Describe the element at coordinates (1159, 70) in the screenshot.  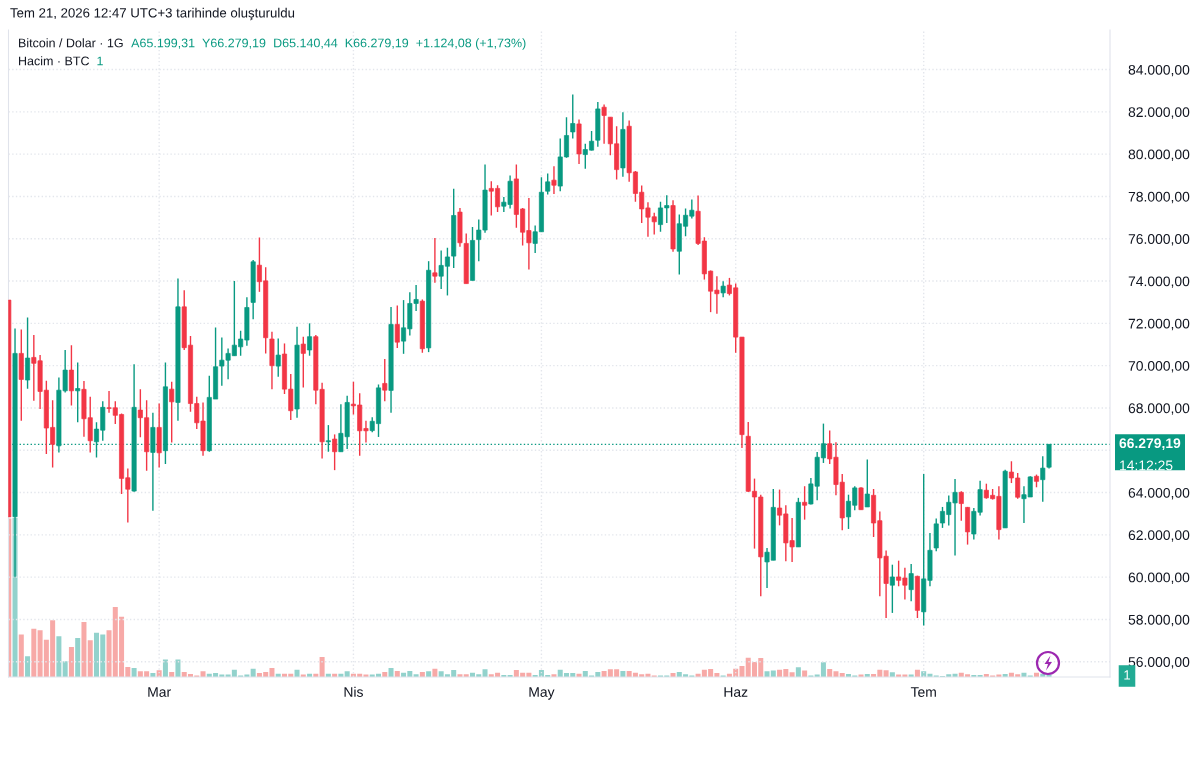
I see `y-tick-label: 84.000,00` at that location.